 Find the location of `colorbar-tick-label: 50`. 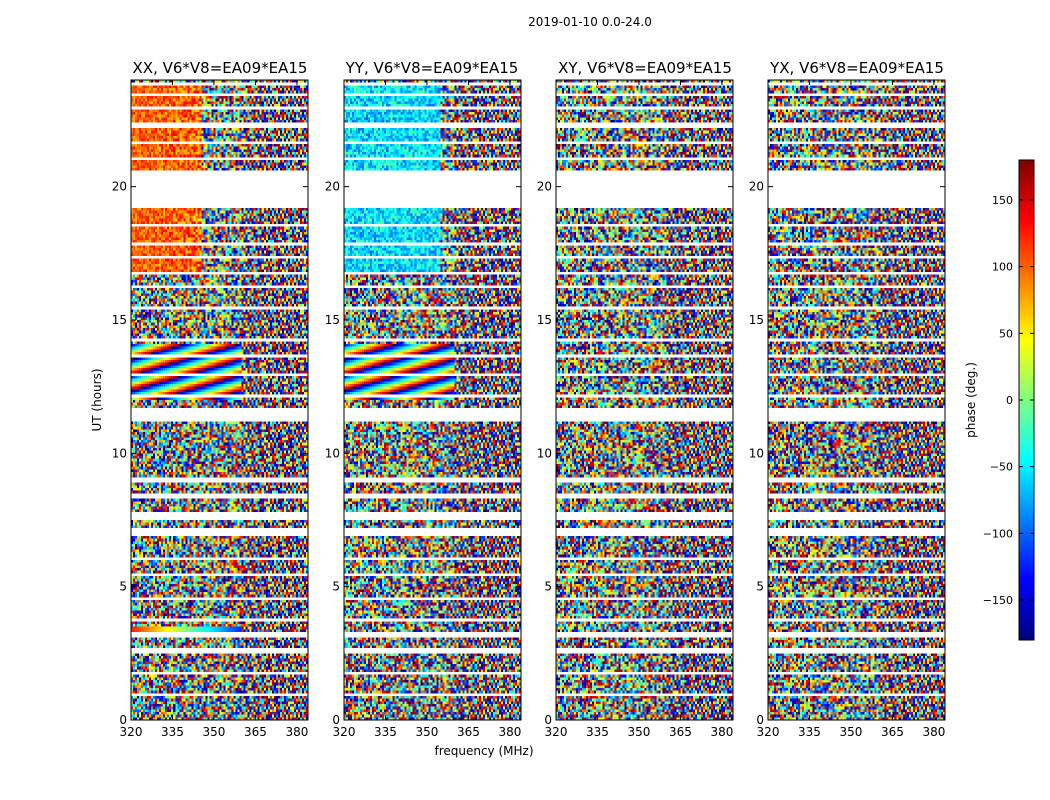

colorbar-tick-label: 50 is located at coordinates (1006, 333).